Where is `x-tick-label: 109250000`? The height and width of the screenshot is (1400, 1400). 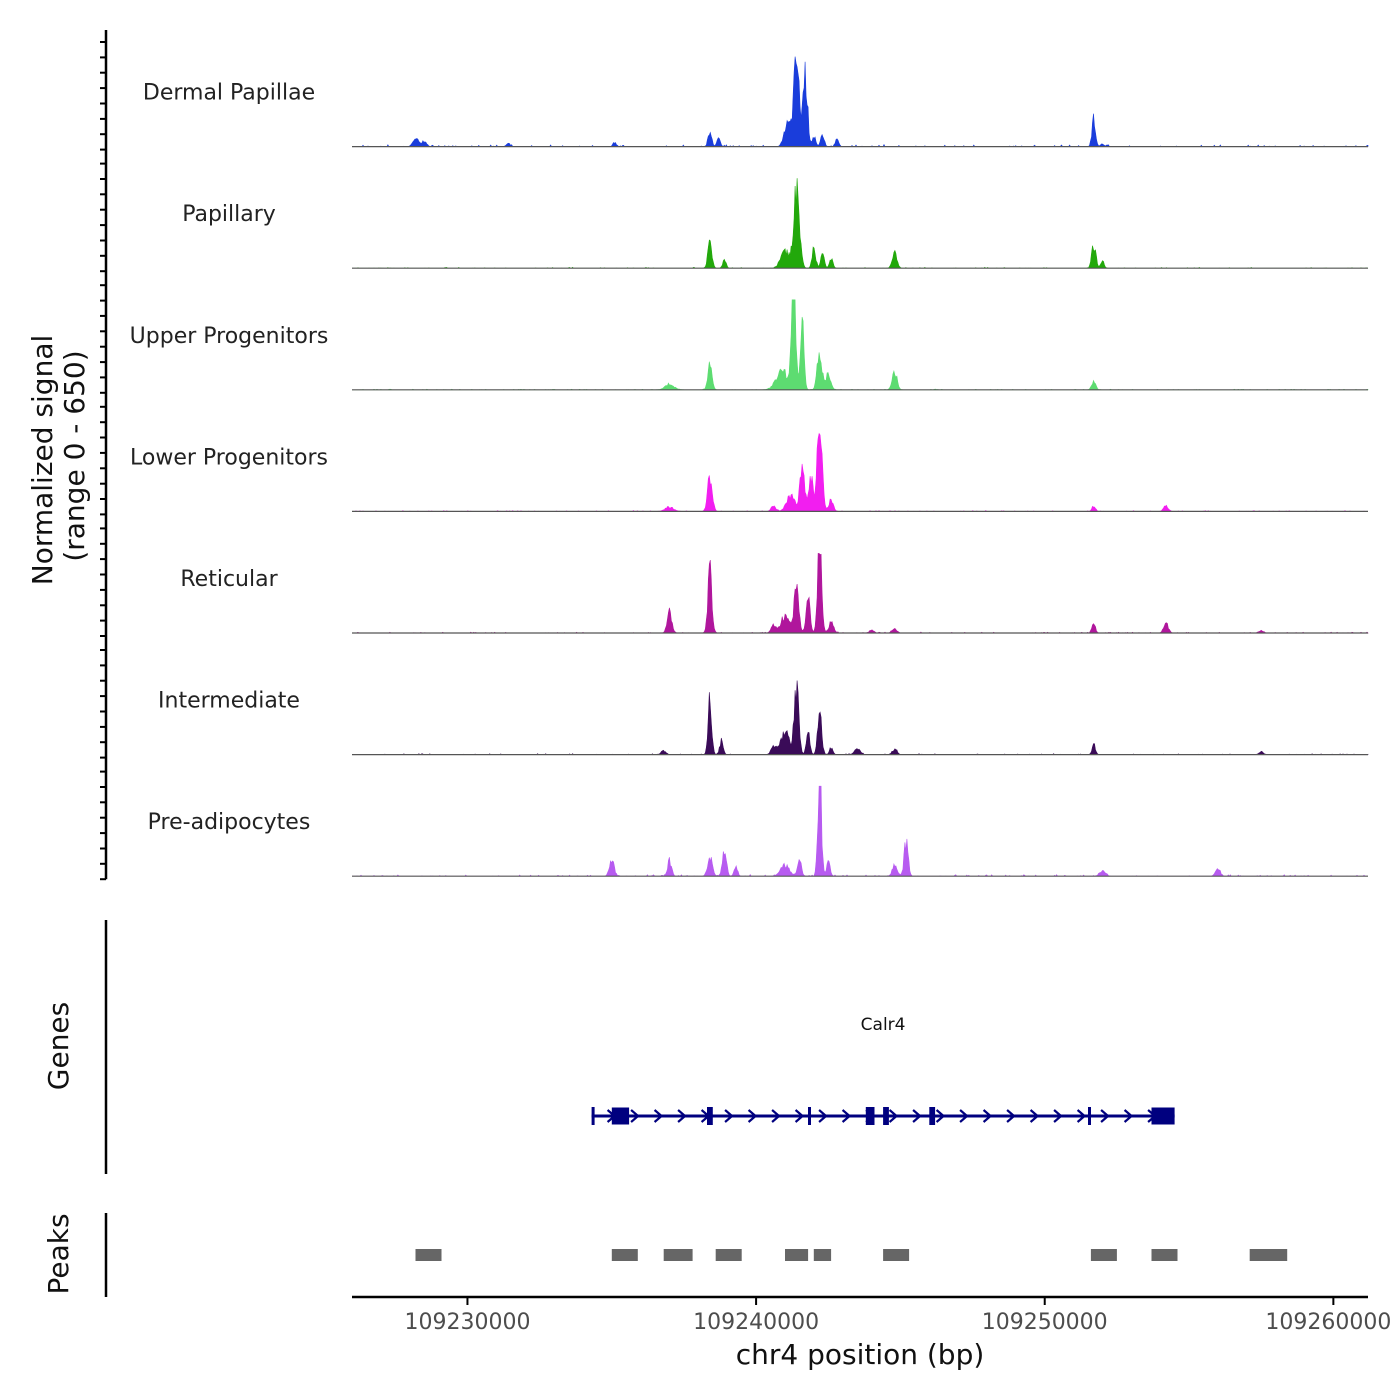
x-tick-label: 109250000 is located at coordinates (1045, 1322).